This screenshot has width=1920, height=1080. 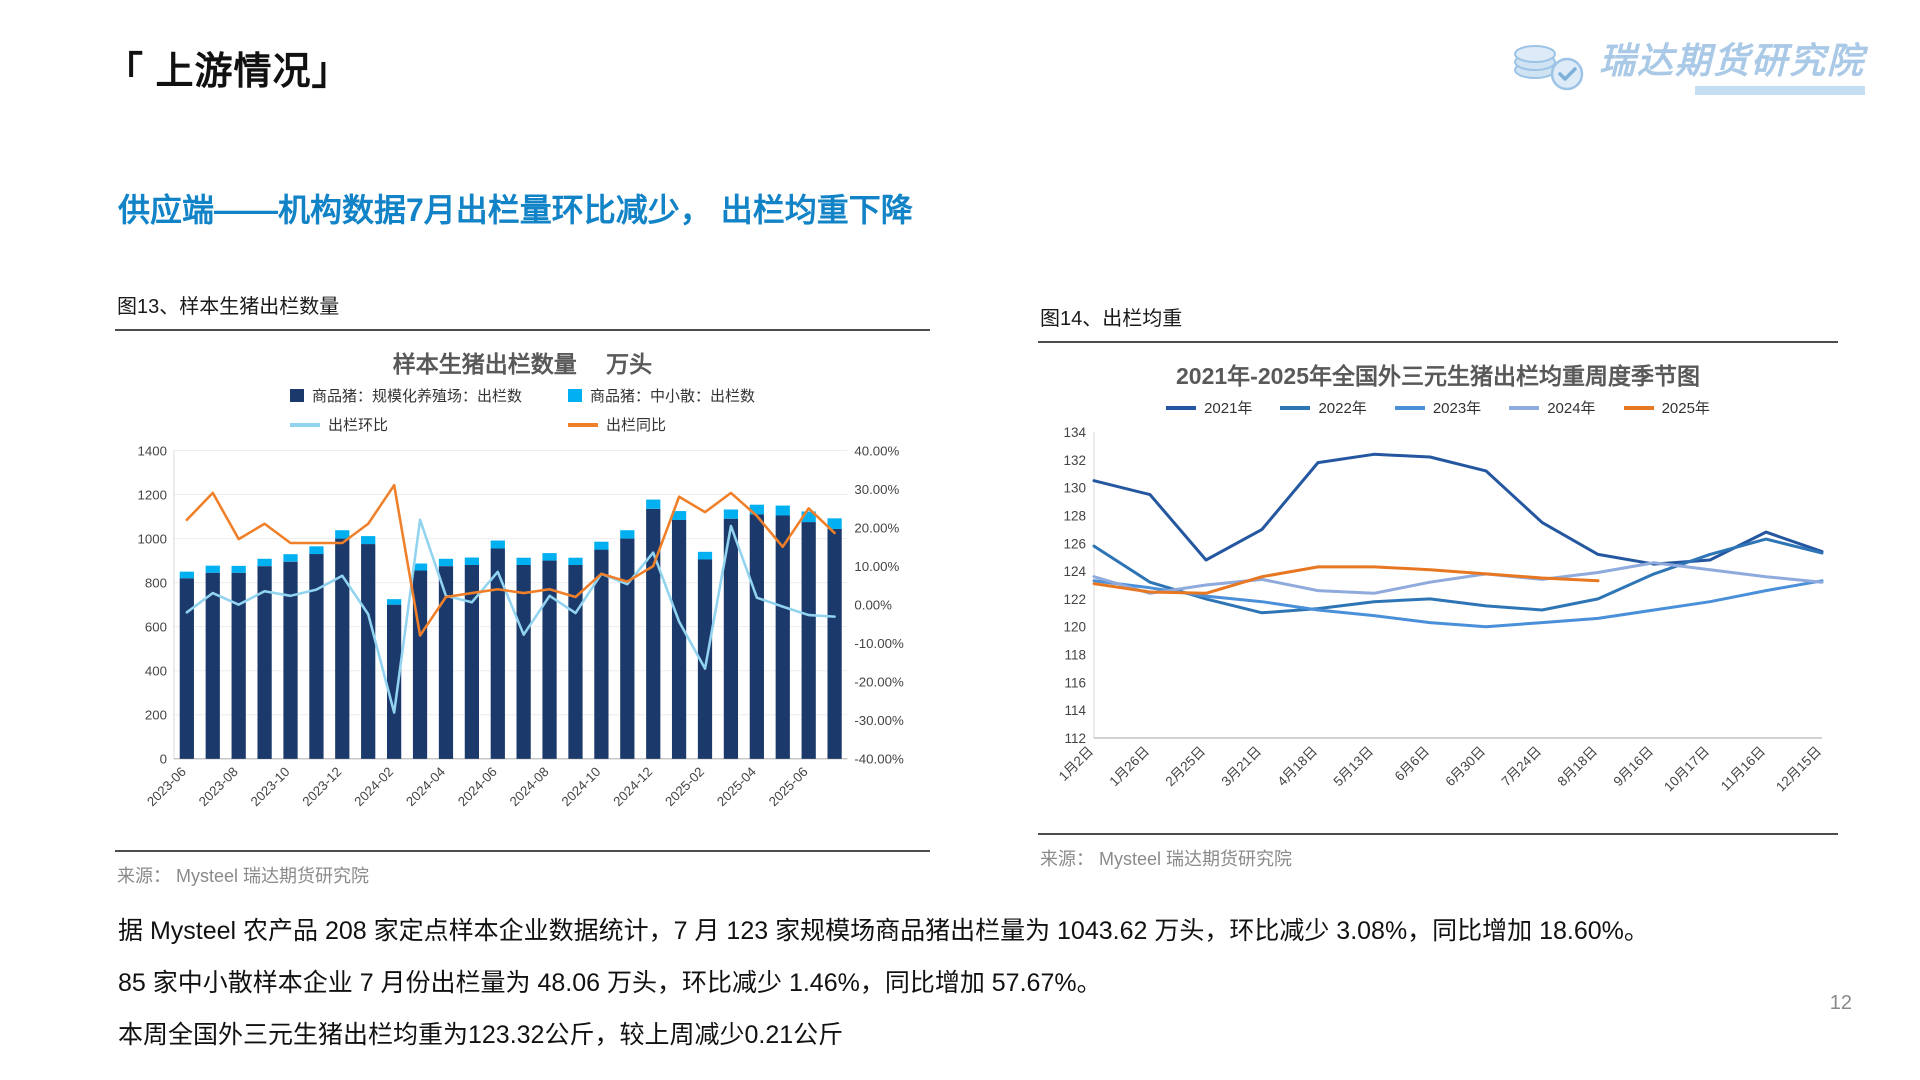 I want to click on svg-text: 2023-12, so click(x=321, y=786).